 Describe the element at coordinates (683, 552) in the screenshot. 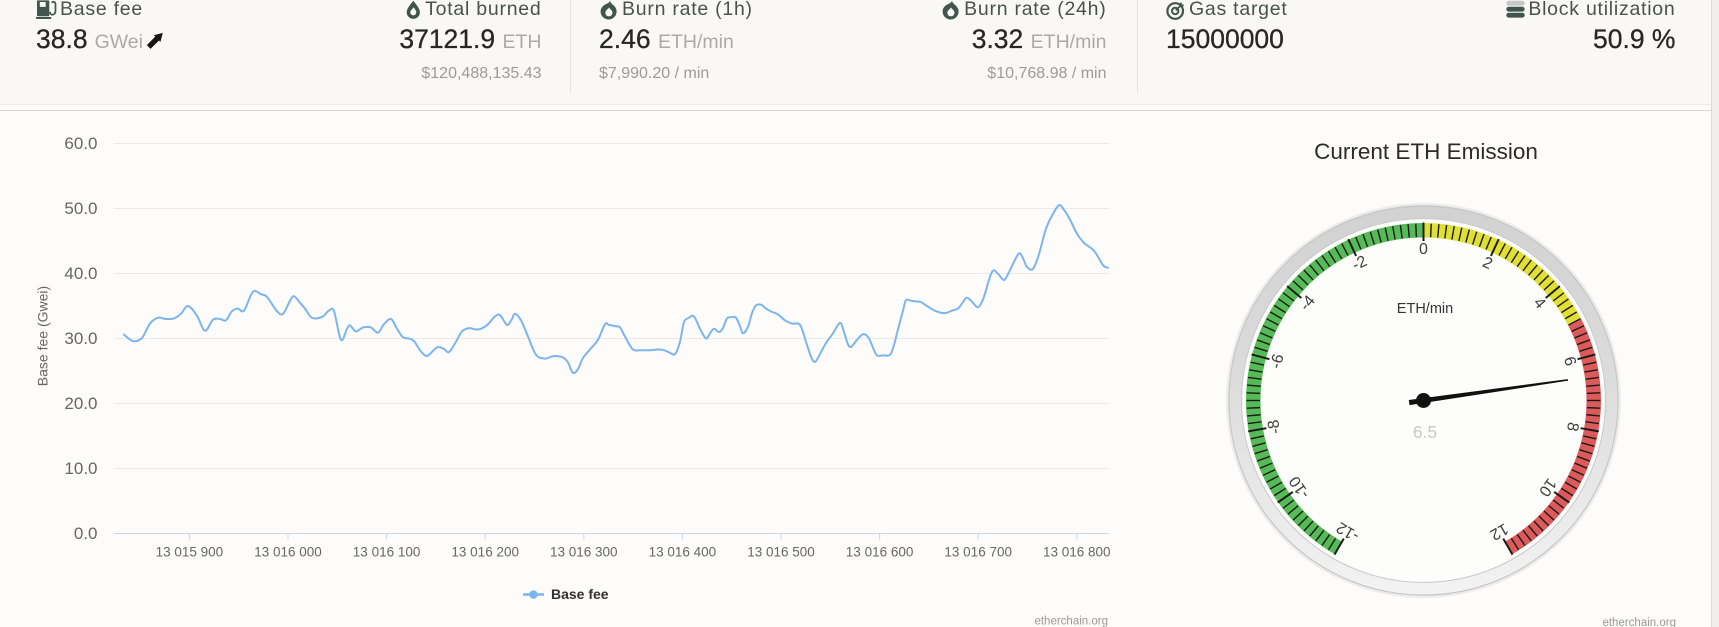

I see `svg-text: 13 016 400` at that location.